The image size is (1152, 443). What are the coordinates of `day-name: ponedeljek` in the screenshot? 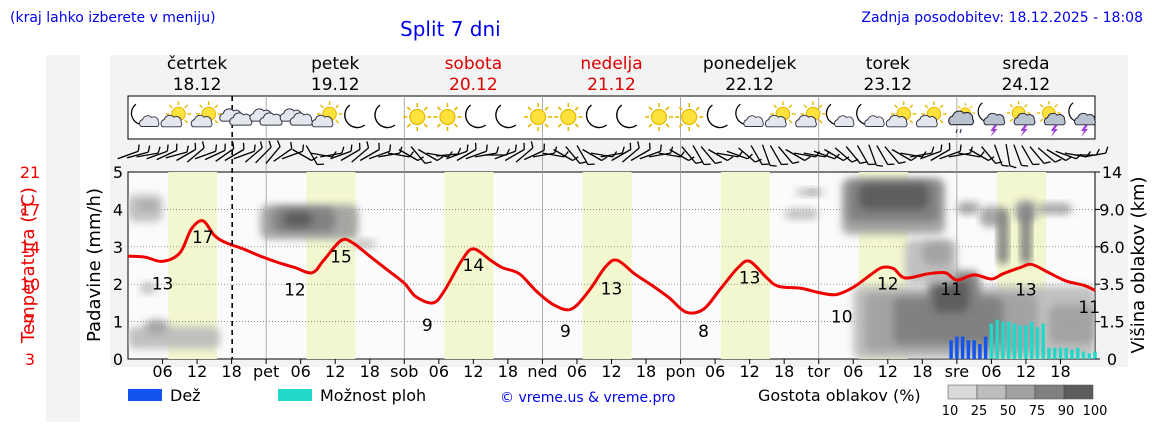 It's located at (750, 64).